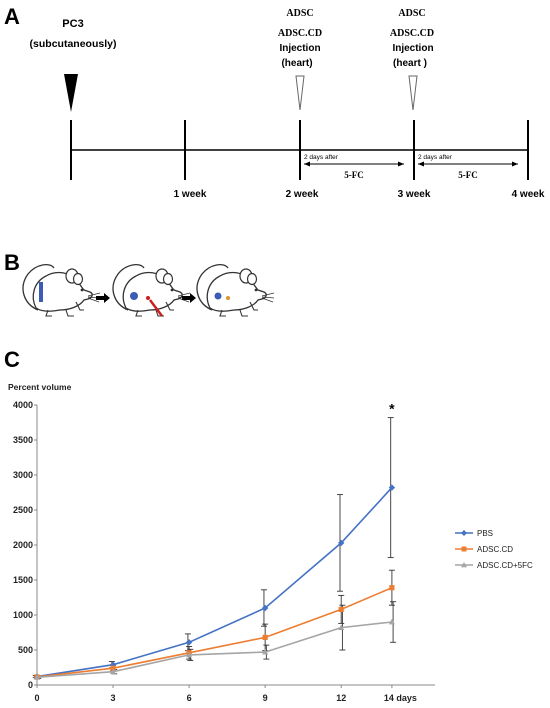 This screenshot has width=550, height=708. Describe the element at coordinates (113, 698) in the screenshot. I see `x-tick-label: 3` at that location.